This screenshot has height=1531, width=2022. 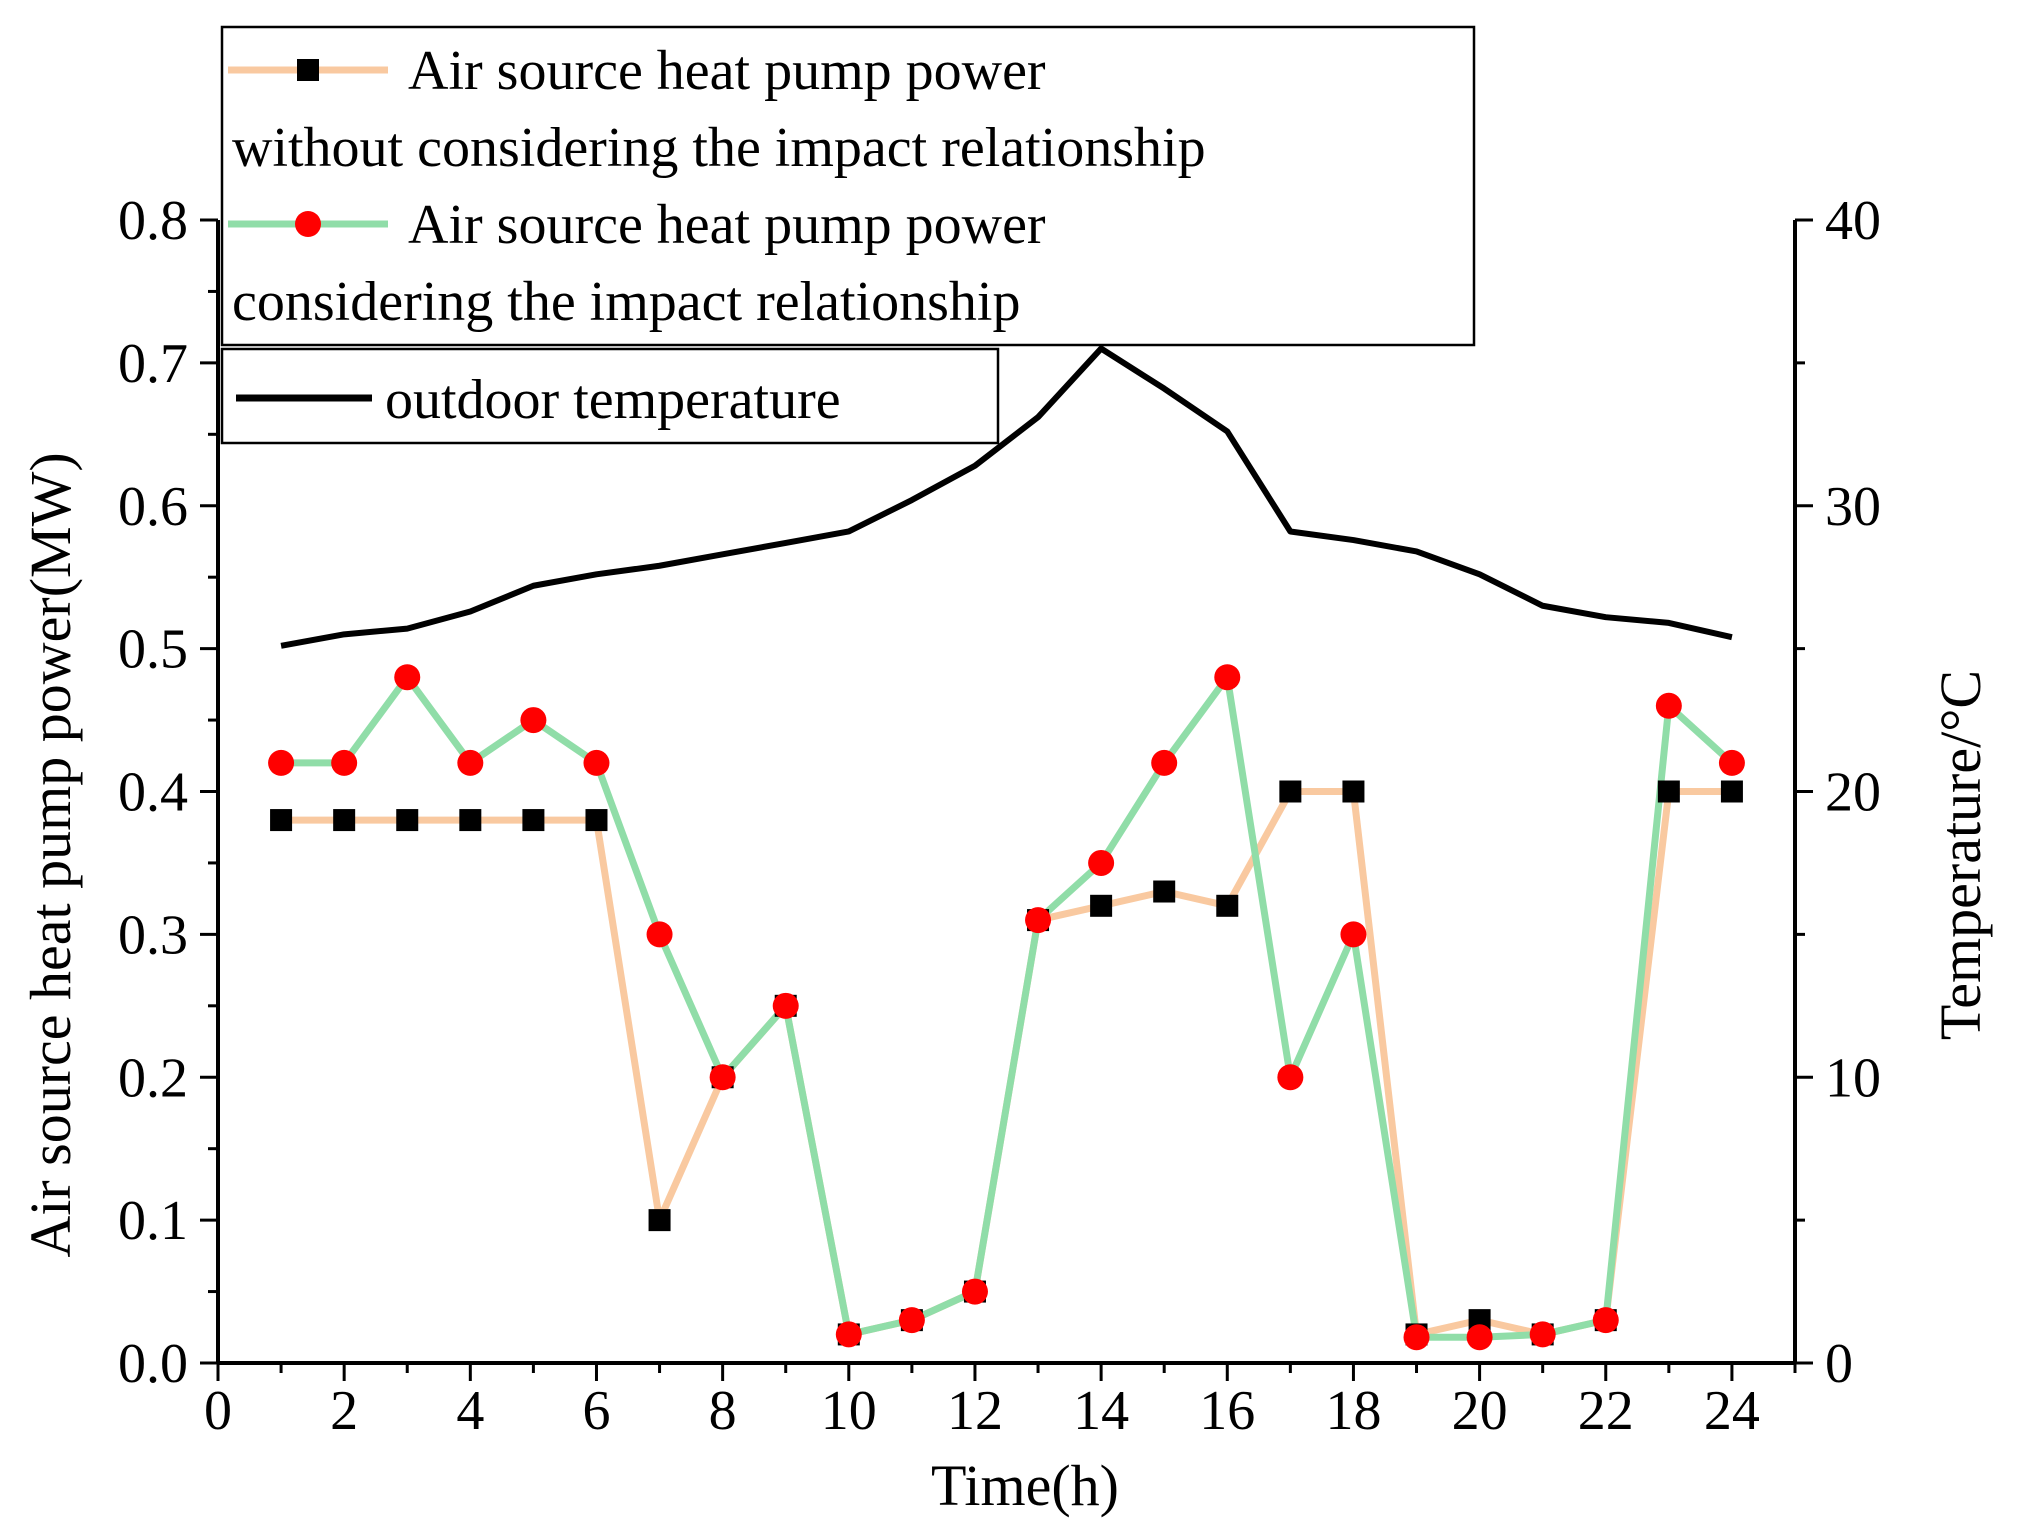 I want to click on x-axis-title: Time(h), so click(x=1025, y=1485).